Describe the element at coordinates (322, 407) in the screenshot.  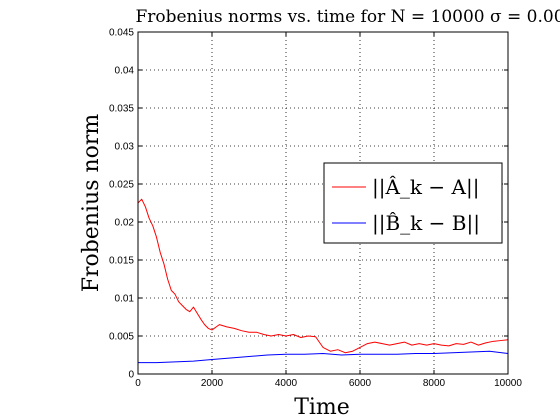
I see `x-axis-label: Time` at that location.